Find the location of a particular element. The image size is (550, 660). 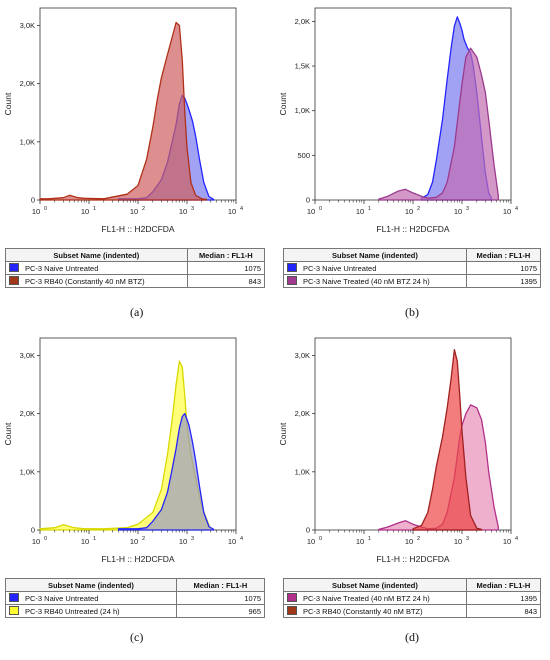

median-value: 965 is located at coordinates (220, 611).